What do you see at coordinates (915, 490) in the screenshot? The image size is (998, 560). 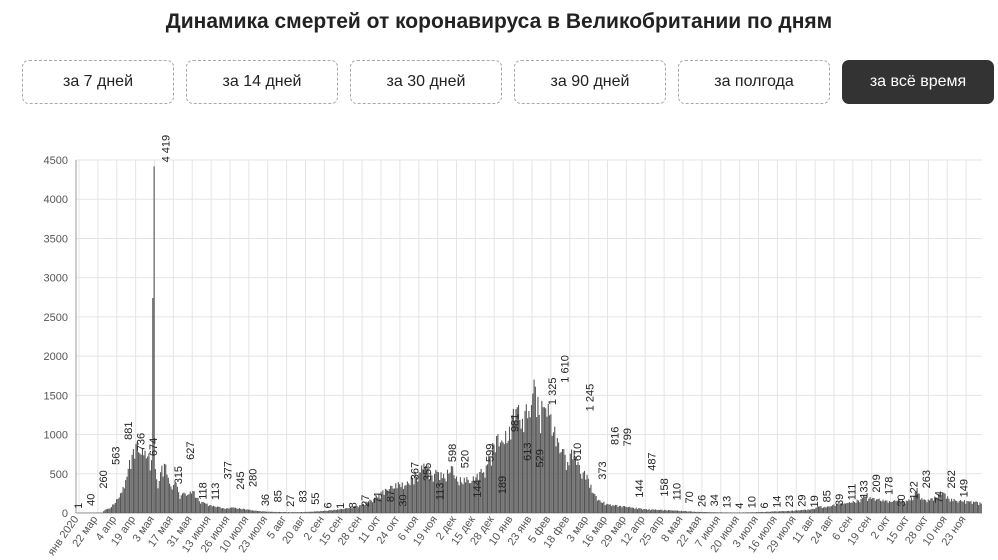 I see `data-value-label: 122` at bounding box center [915, 490].